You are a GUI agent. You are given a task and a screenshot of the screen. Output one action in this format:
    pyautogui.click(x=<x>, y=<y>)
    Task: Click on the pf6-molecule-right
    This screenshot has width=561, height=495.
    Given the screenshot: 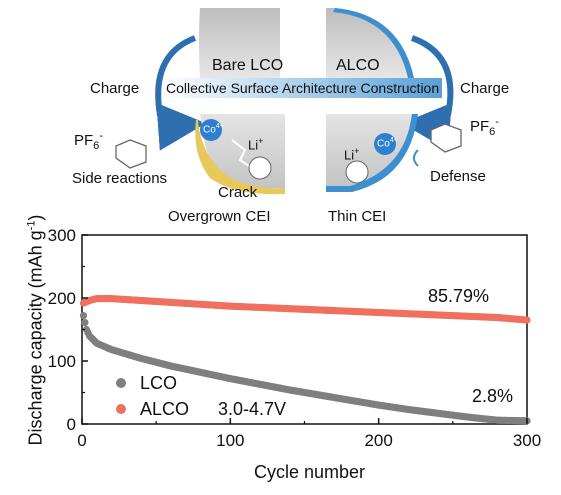 What is the action you would take?
    pyautogui.click(x=446, y=138)
    